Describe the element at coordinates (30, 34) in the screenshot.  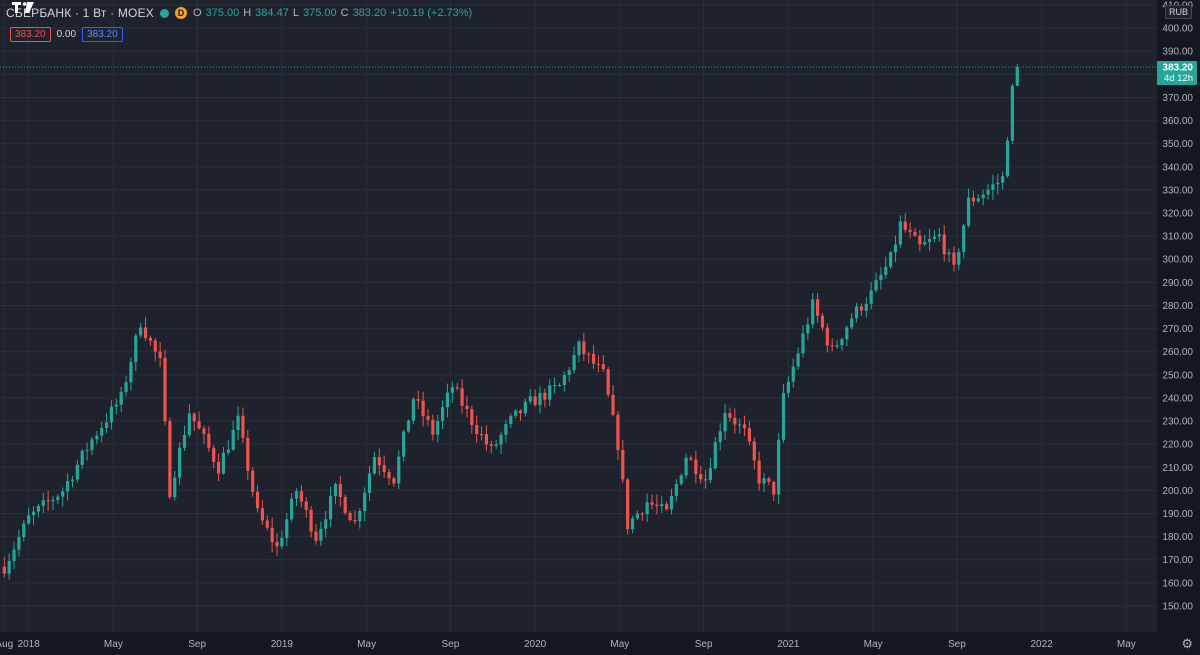
I see `indicator-value-1: 383.20` at that location.